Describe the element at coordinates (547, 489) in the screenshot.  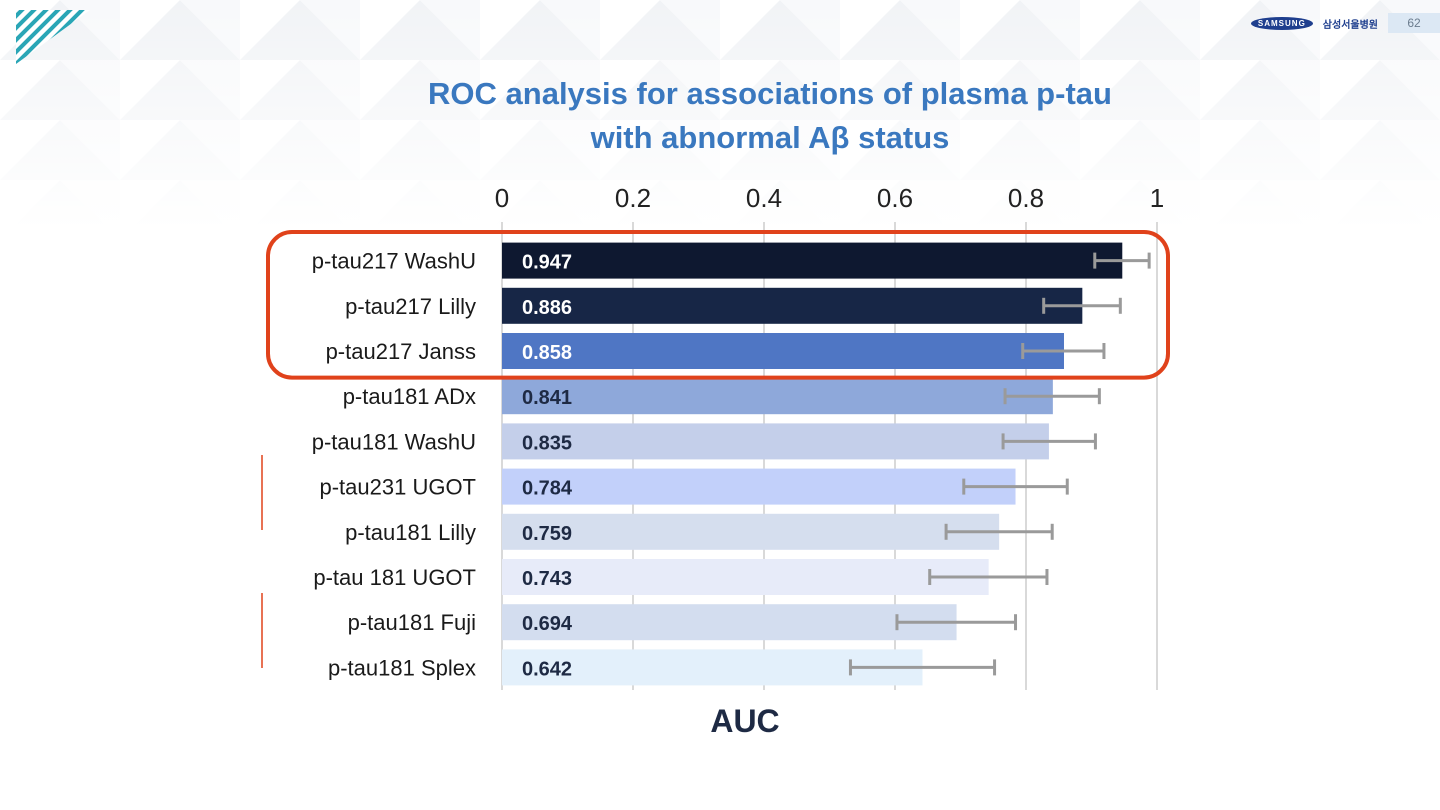
I see `data-label: 0.784` at that location.